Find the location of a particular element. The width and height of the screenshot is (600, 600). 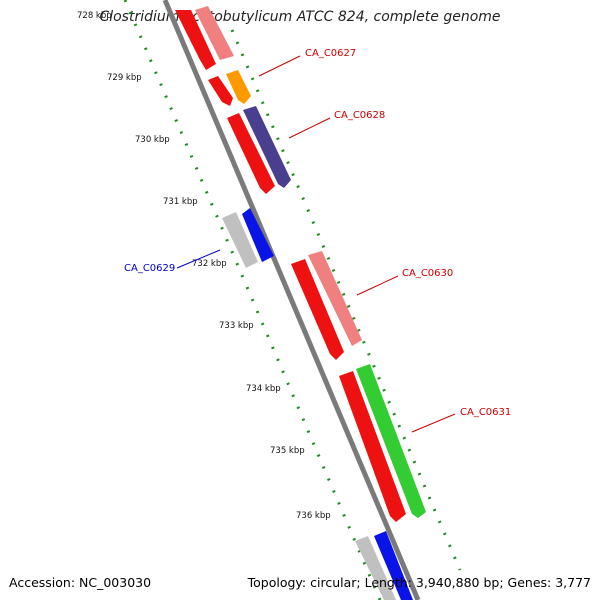

accession-text: Accession: NC_003030 is located at coordinates (80, 582).